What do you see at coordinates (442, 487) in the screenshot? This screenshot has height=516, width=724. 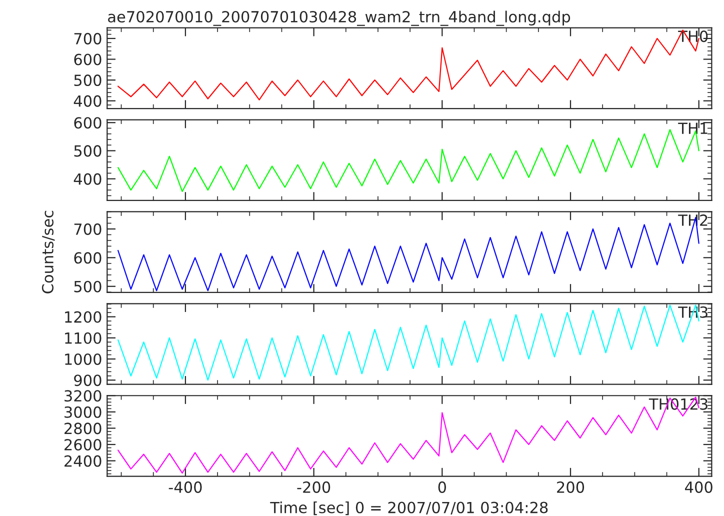 I see `x-tick-label: 0` at bounding box center [442, 487].